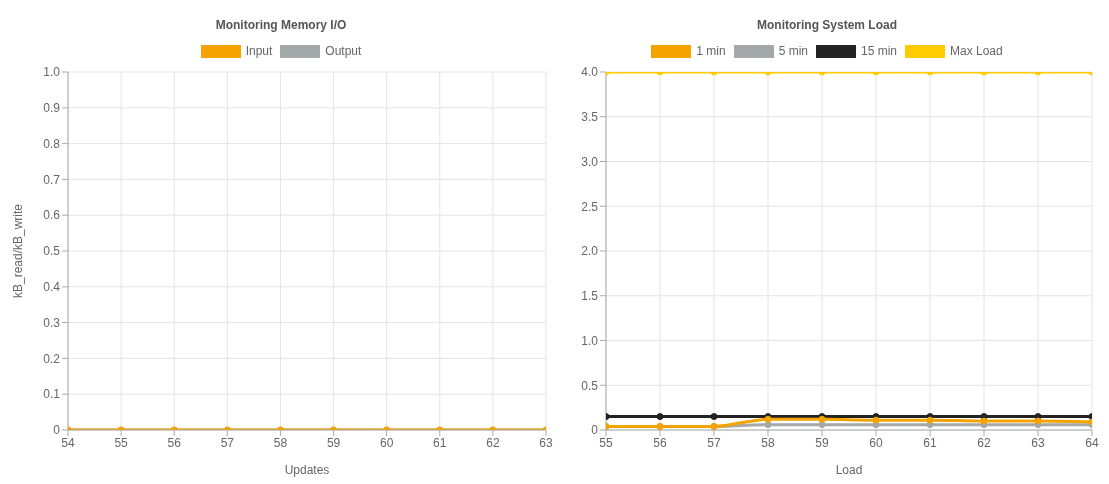 This screenshot has width=1109, height=484. I want to click on y-tick-label: 0.8, so click(52, 143).